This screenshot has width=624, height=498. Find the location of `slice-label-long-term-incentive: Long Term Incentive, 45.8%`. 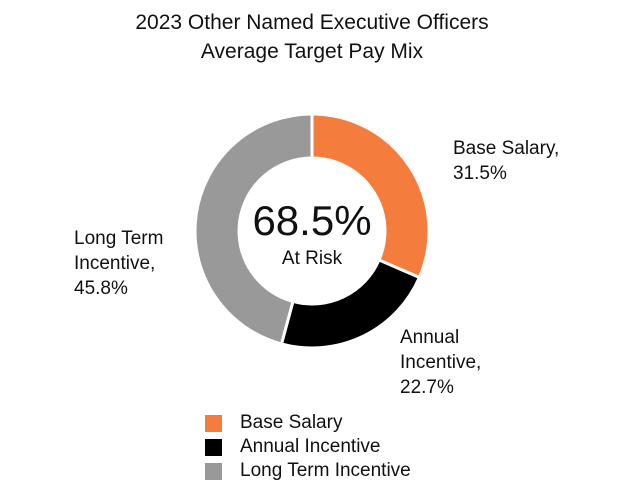

slice-label-long-term-incentive: Long Term Incentive, 45.8% is located at coordinates (118, 263).